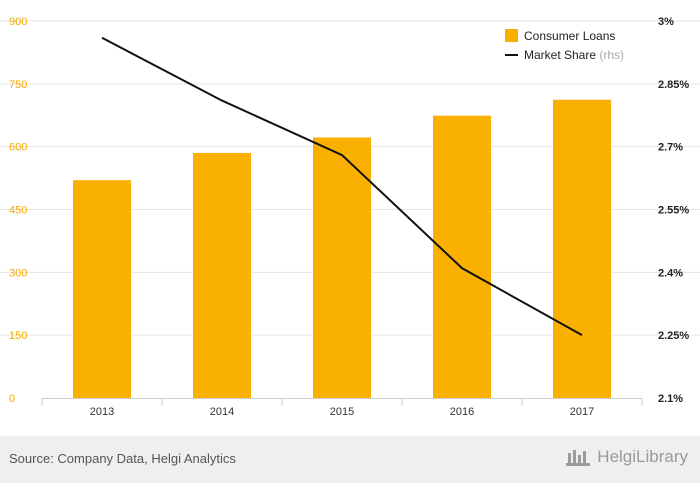 The height and width of the screenshot is (483, 700). Describe the element at coordinates (18, 273) in the screenshot. I see `y-left-tick-label: 300` at that location.